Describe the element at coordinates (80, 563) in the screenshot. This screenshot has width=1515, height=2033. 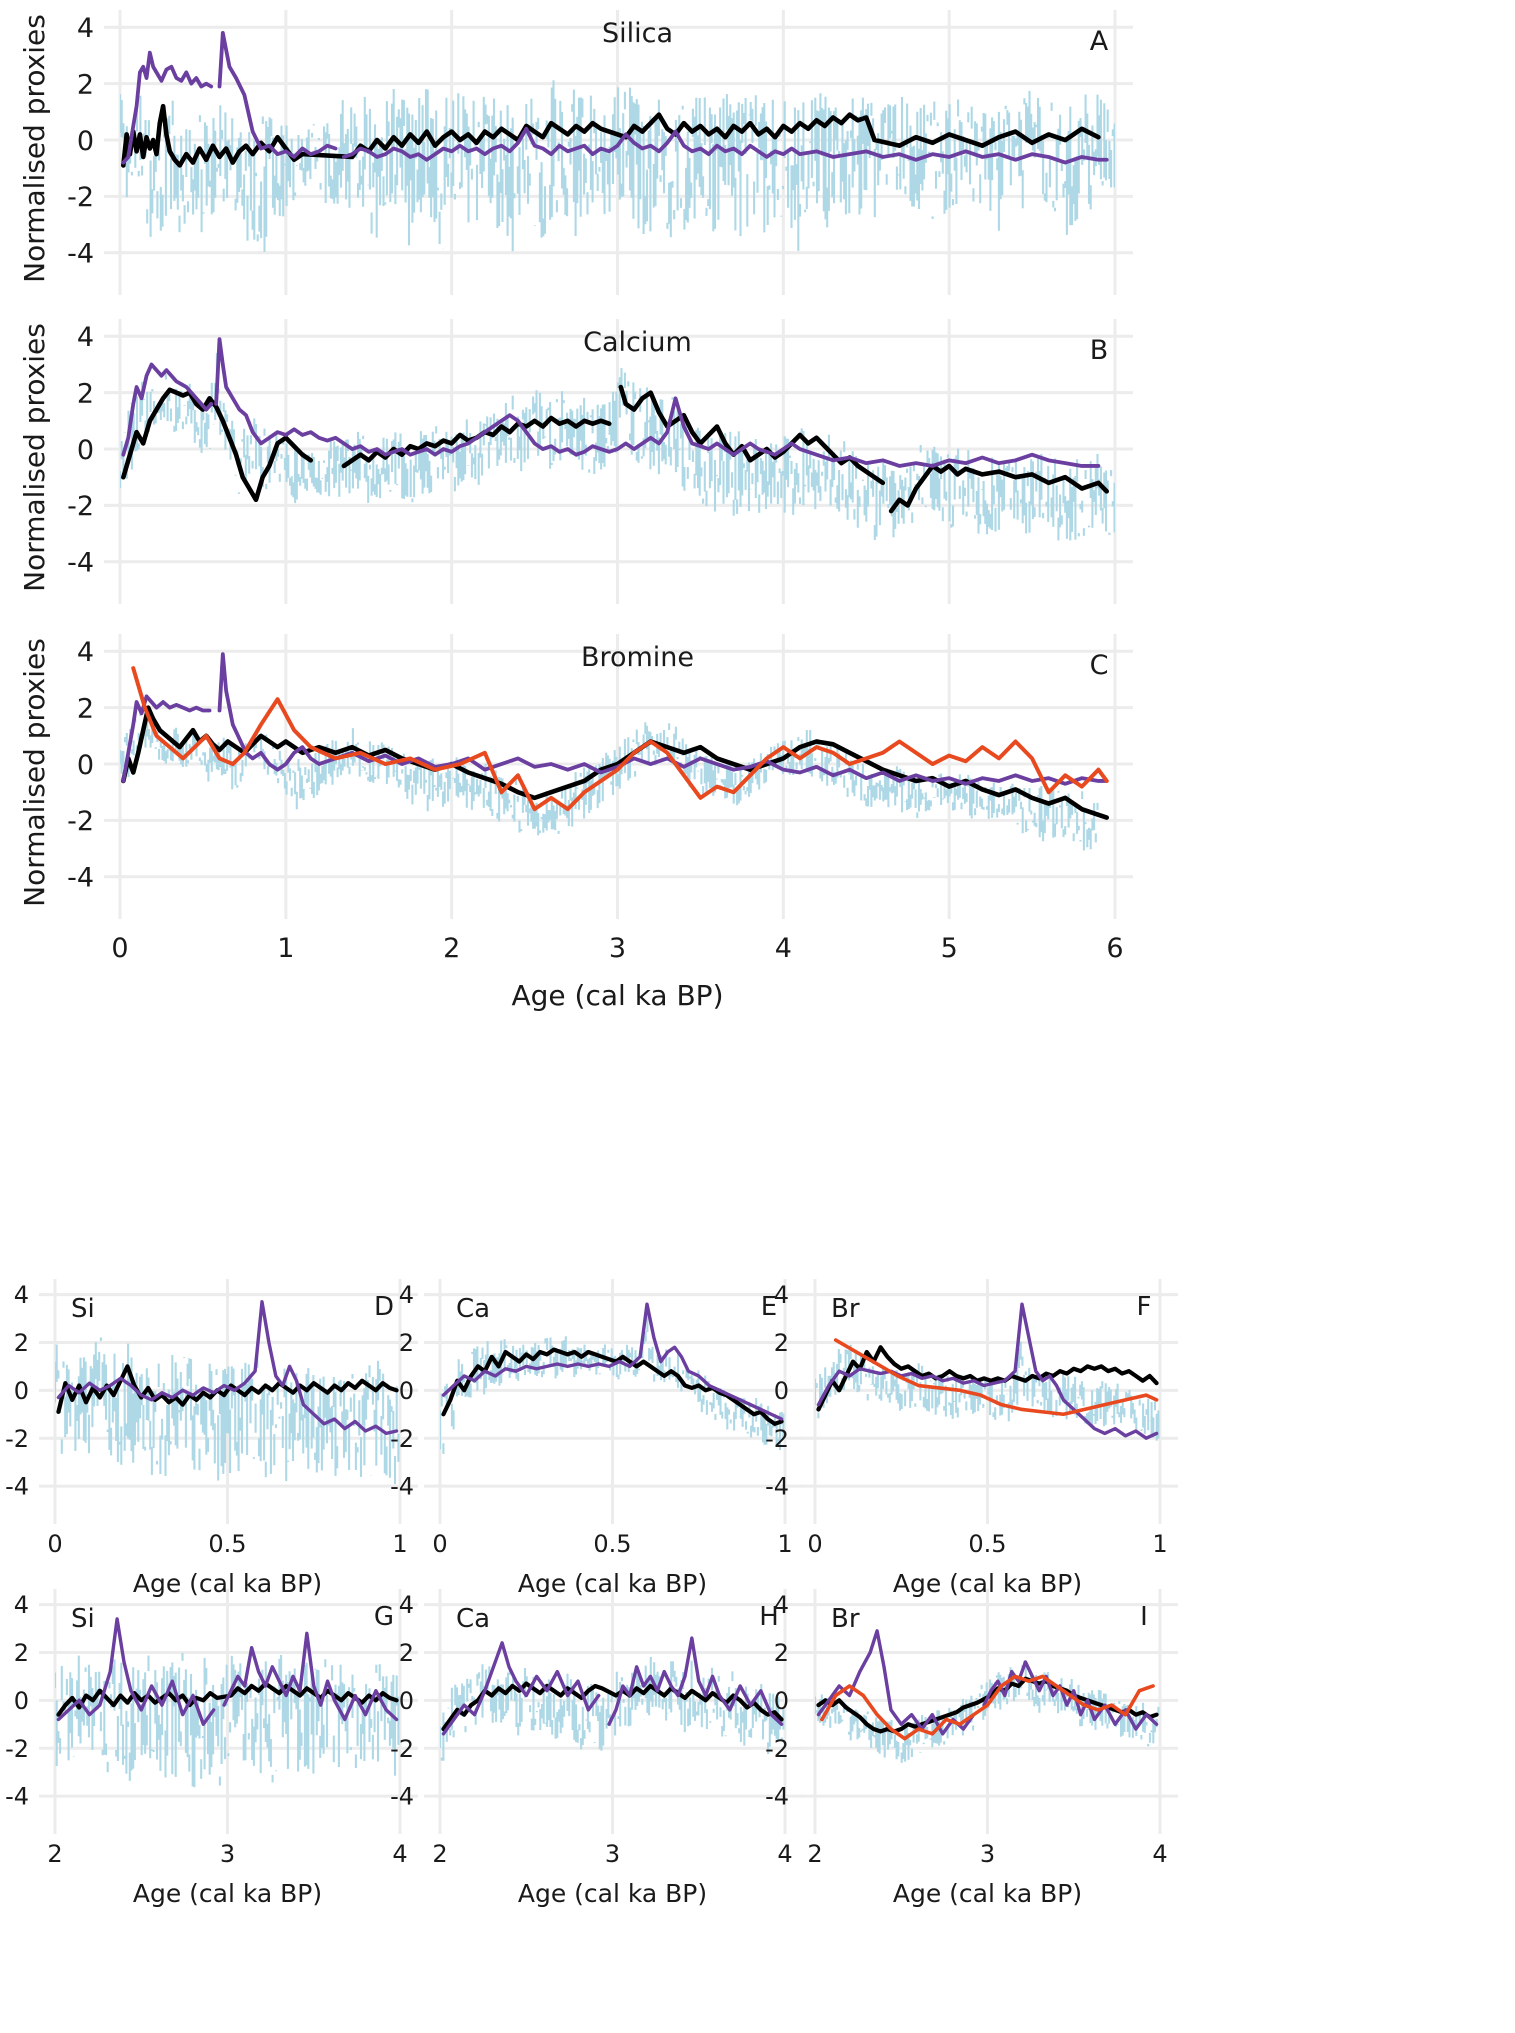
I see `ytick-label-B--4: -4` at that location.